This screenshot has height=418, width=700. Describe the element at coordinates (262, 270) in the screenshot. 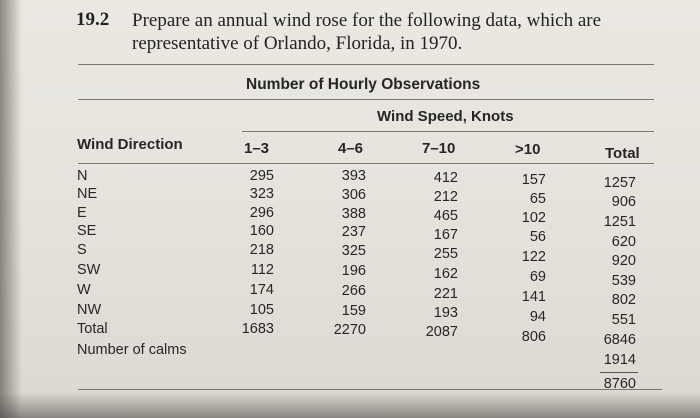

I see `cell-speed-1-3: 112` at that location.